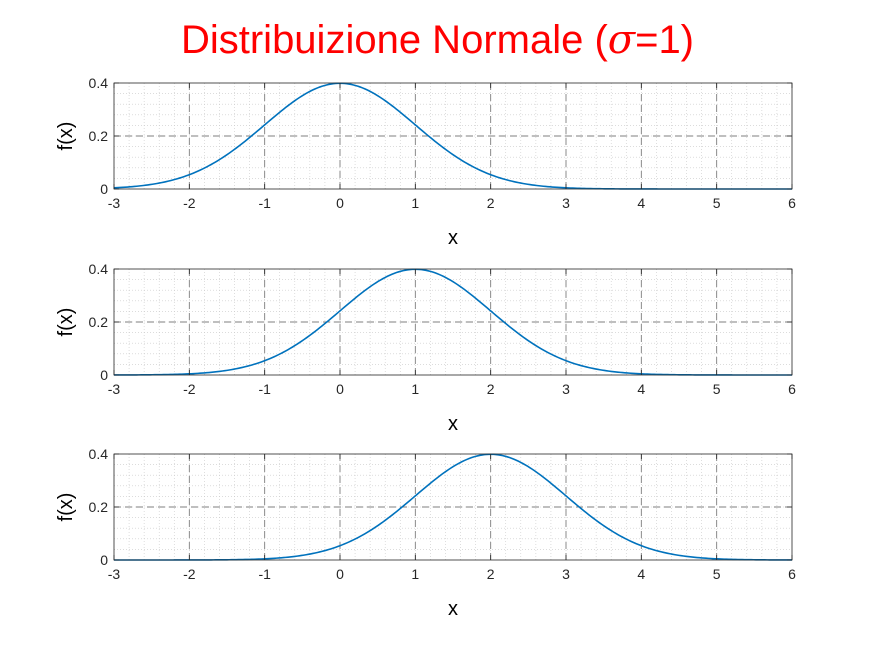  What do you see at coordinates (621, 40) in the screenshot?
I see `title-sigma-symbol: σ` at bounding box center [621, 40].